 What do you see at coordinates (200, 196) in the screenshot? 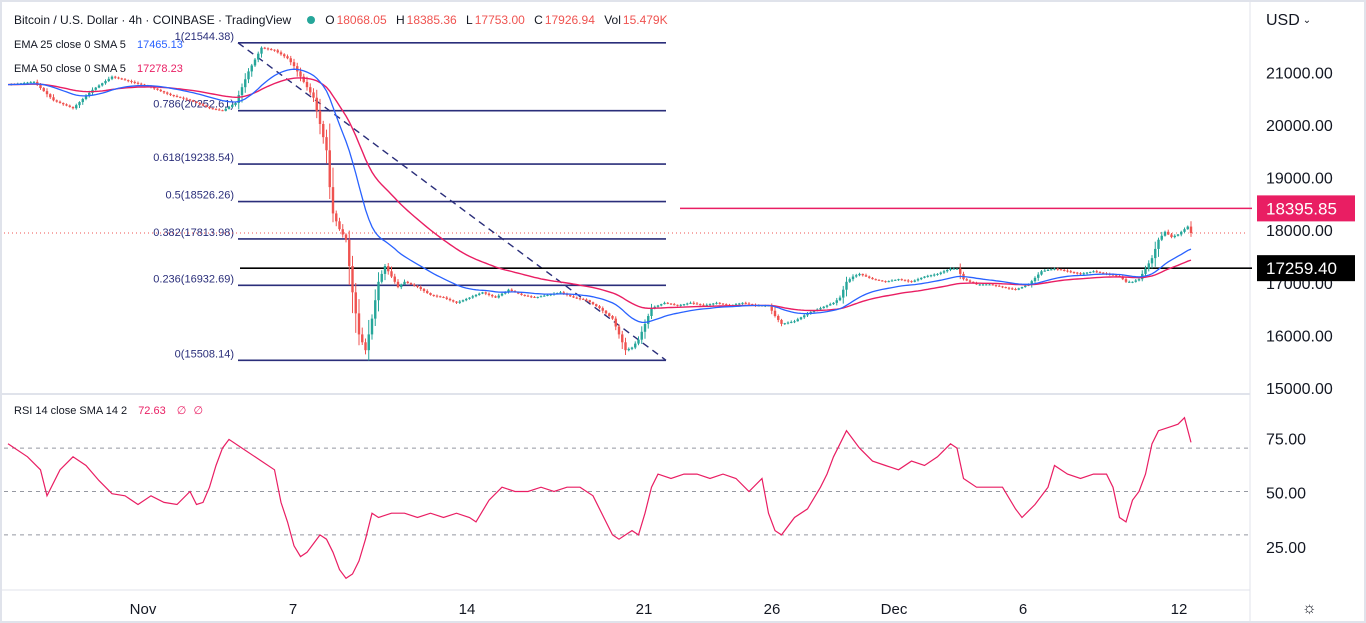
I see `fib-level-label: 0.5(18526.26)` at bounding box center [200, 196].